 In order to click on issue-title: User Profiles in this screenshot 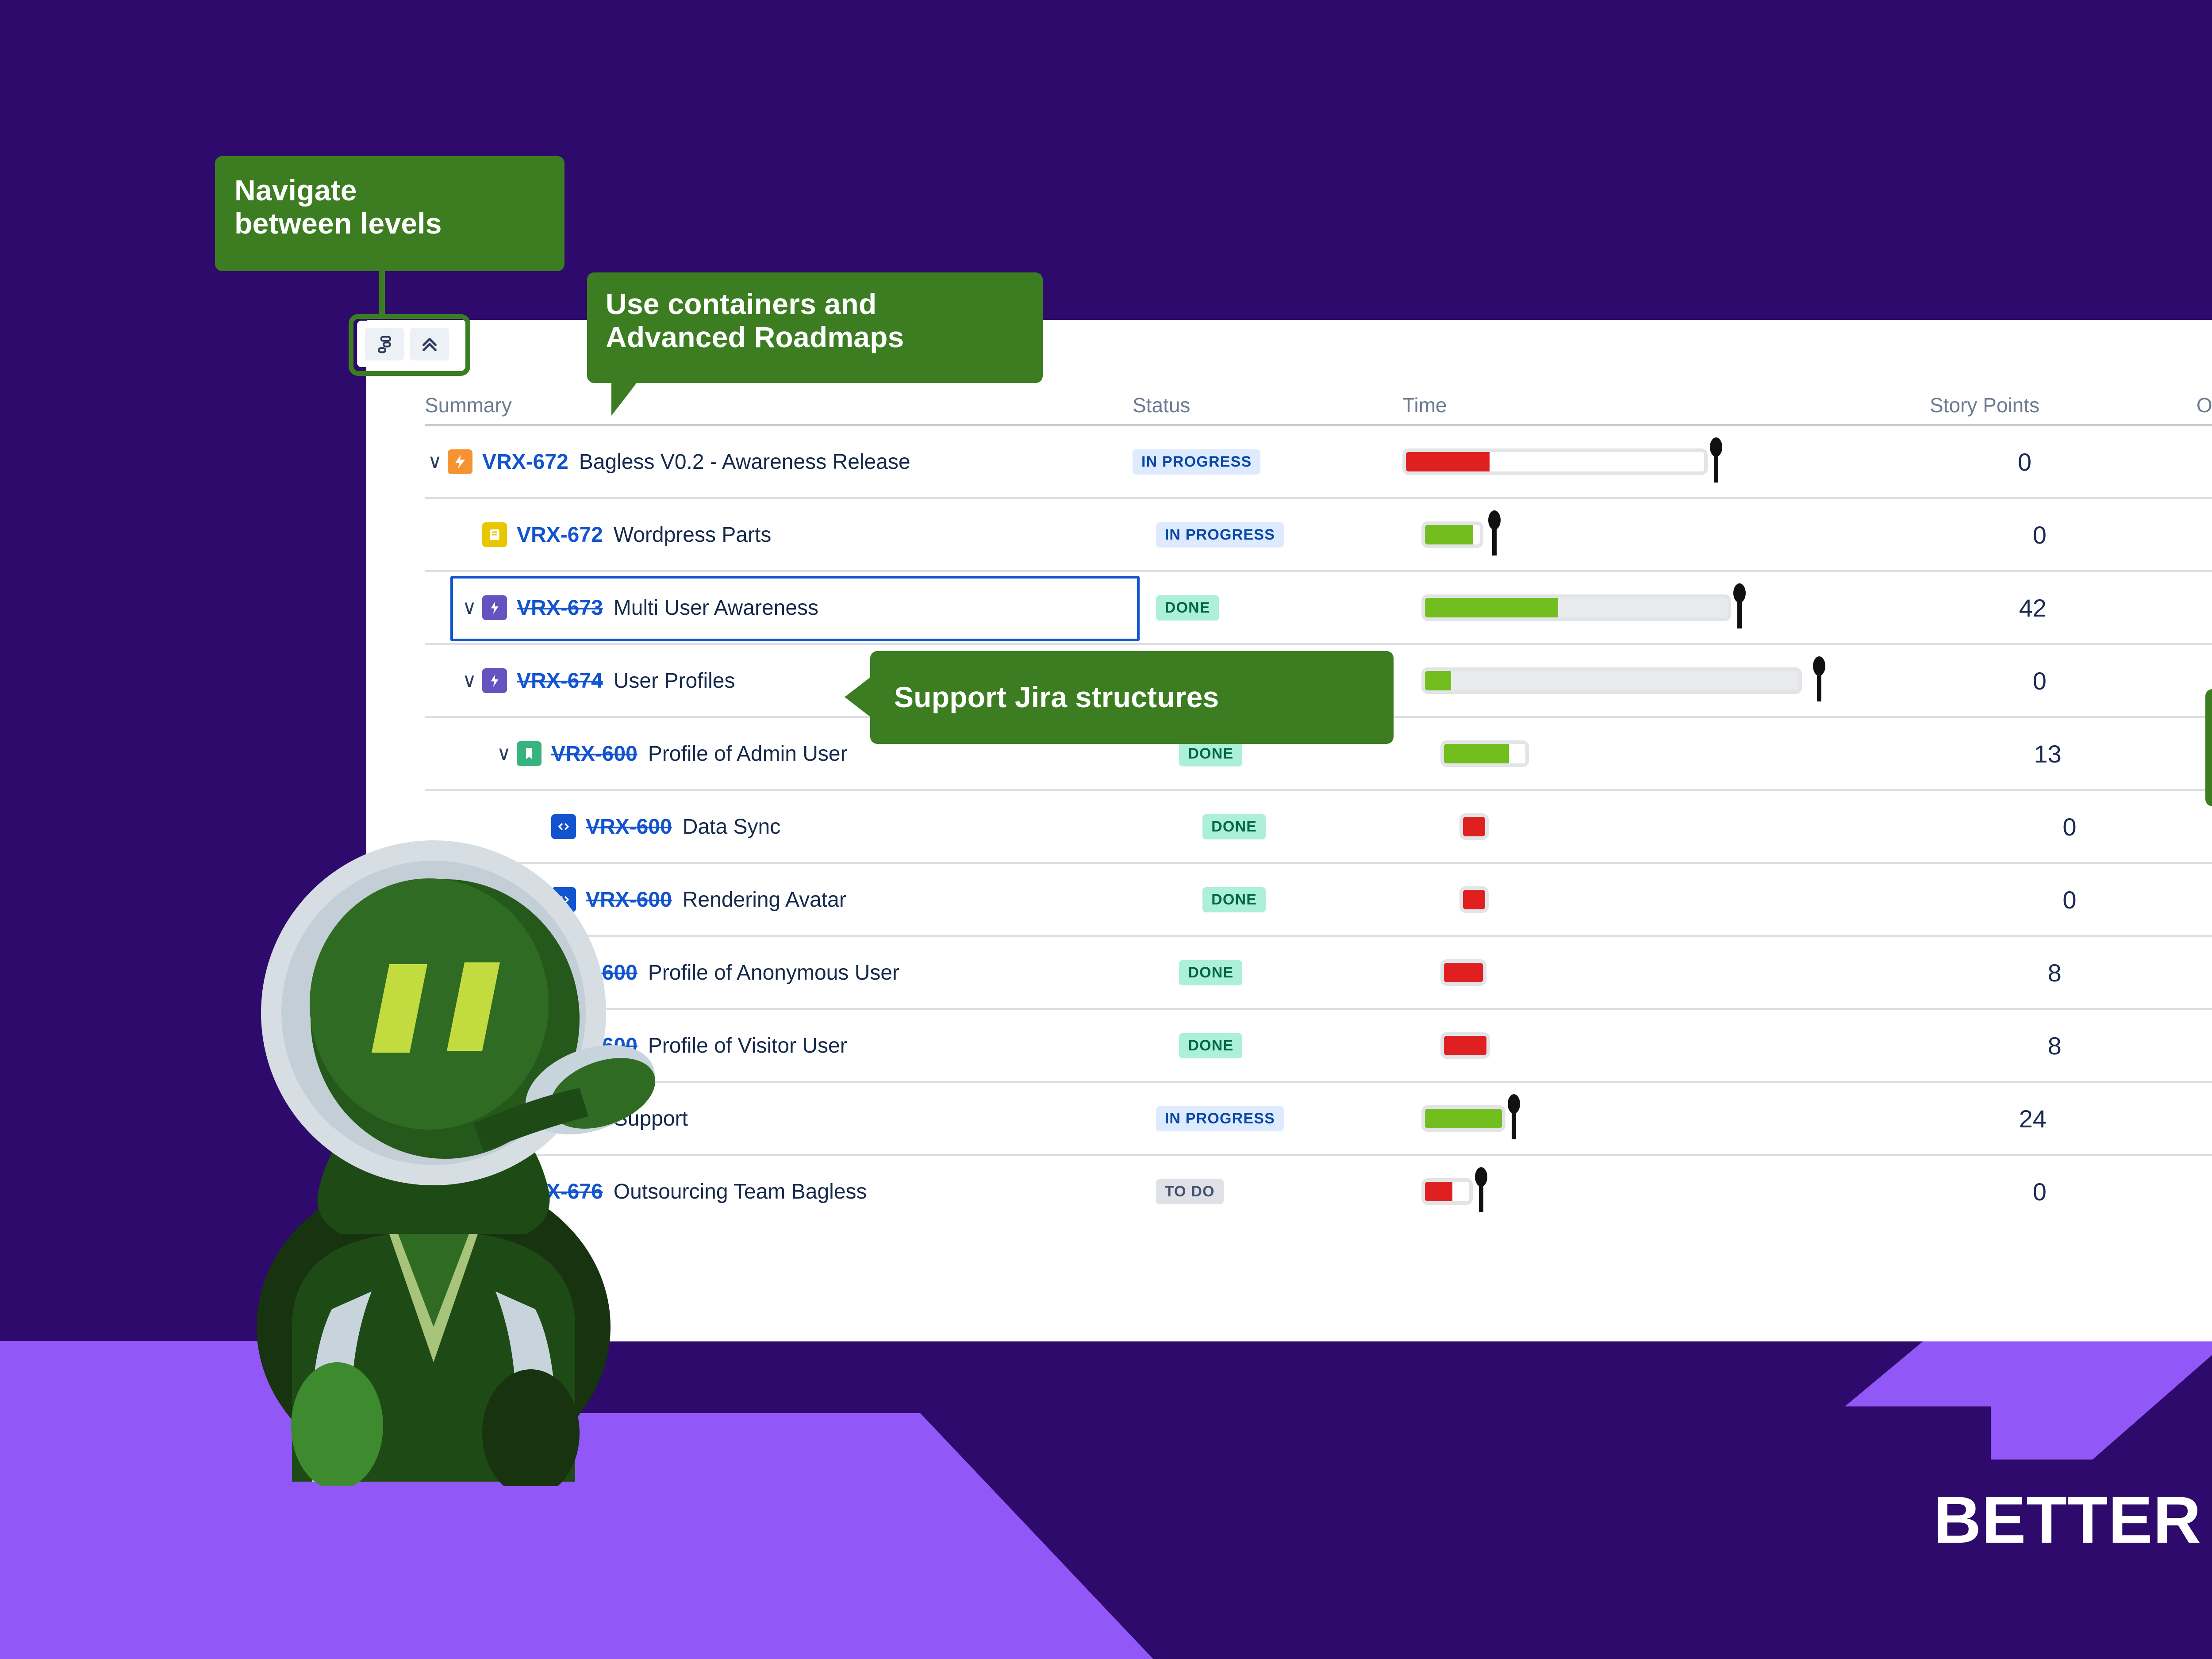, I will do `click(674, 681)`.